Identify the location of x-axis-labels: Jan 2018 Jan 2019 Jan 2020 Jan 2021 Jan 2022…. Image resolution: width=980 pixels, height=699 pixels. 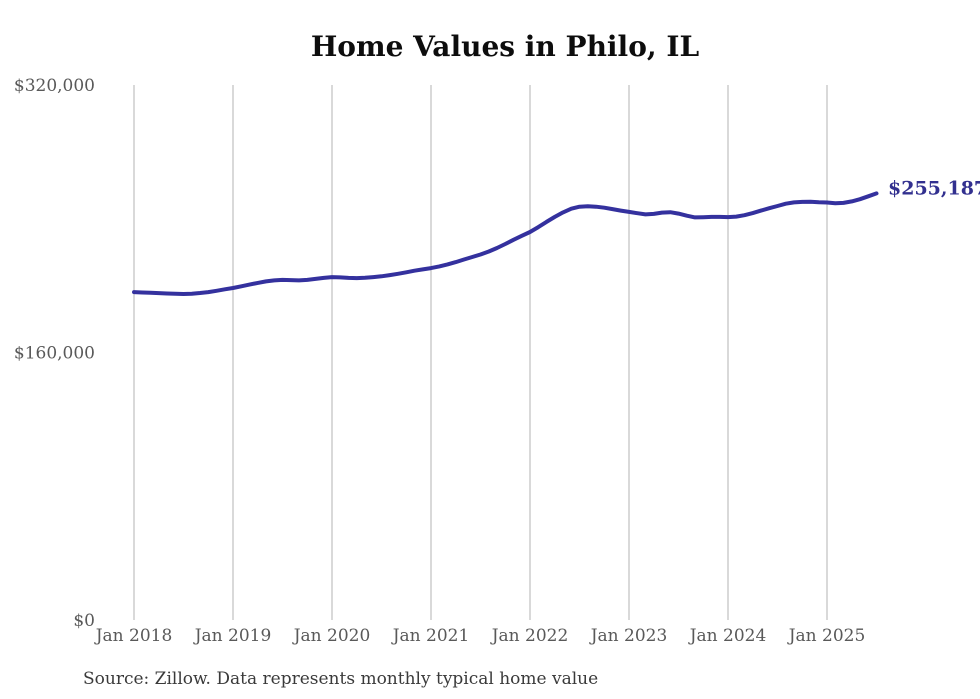
(480, 636).